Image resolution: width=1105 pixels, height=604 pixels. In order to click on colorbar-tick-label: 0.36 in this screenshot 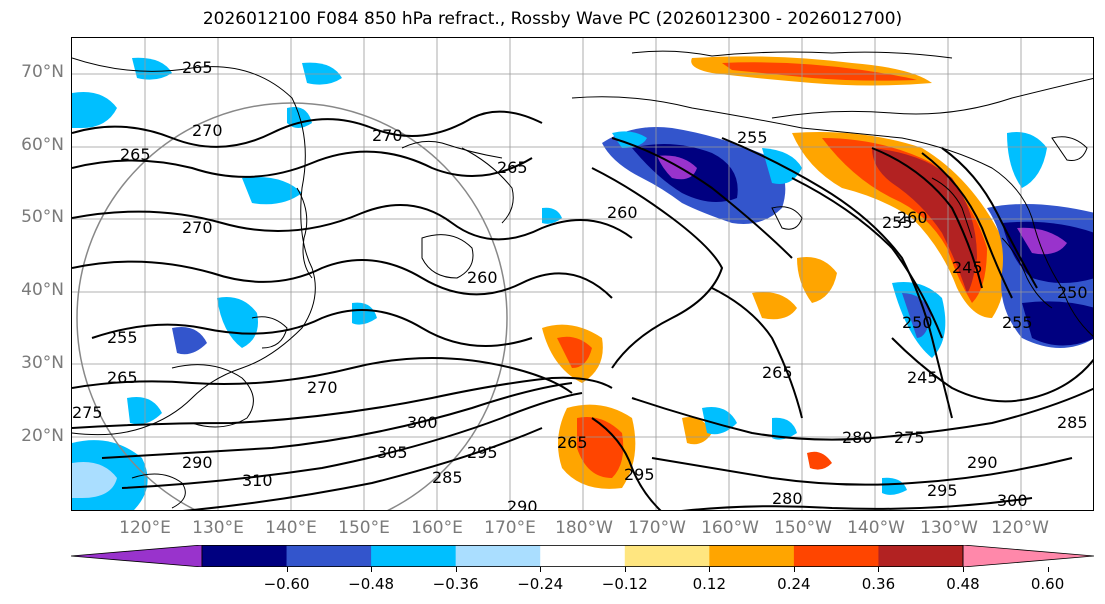, I will do `click(878, 584)`.